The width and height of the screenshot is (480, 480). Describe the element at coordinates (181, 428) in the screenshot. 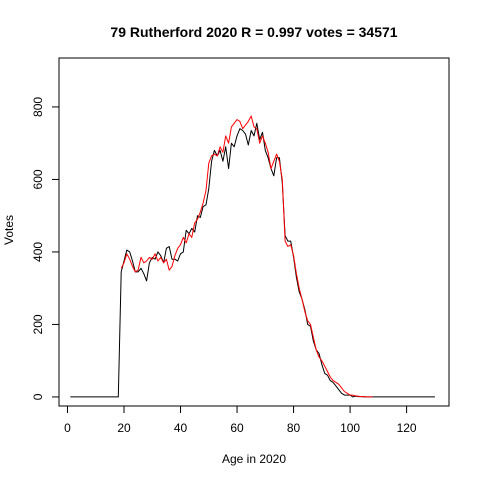

I see `x-tick-label: 40` at that location.